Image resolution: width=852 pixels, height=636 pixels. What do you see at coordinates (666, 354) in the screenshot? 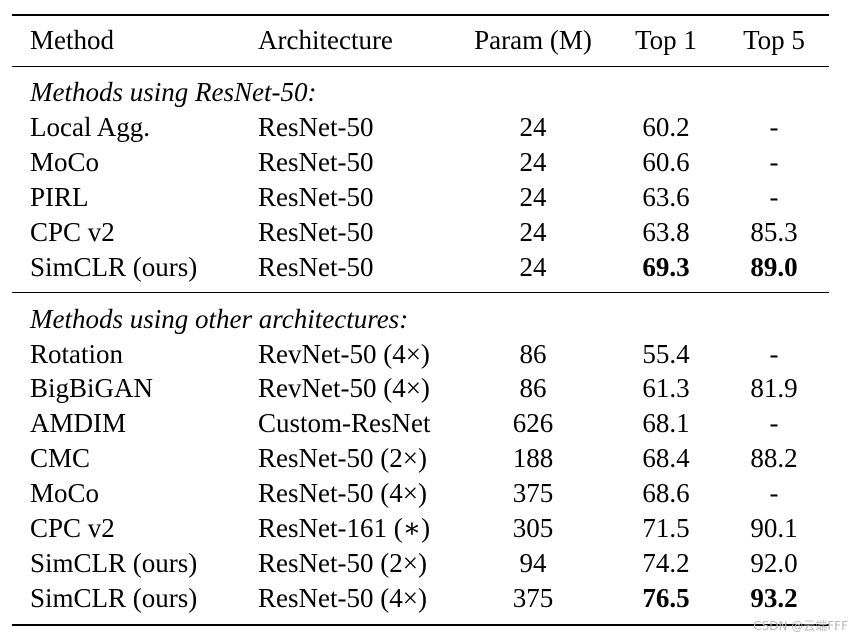
I see `cell-top1: 55.4` at bounding box center [666, 354].